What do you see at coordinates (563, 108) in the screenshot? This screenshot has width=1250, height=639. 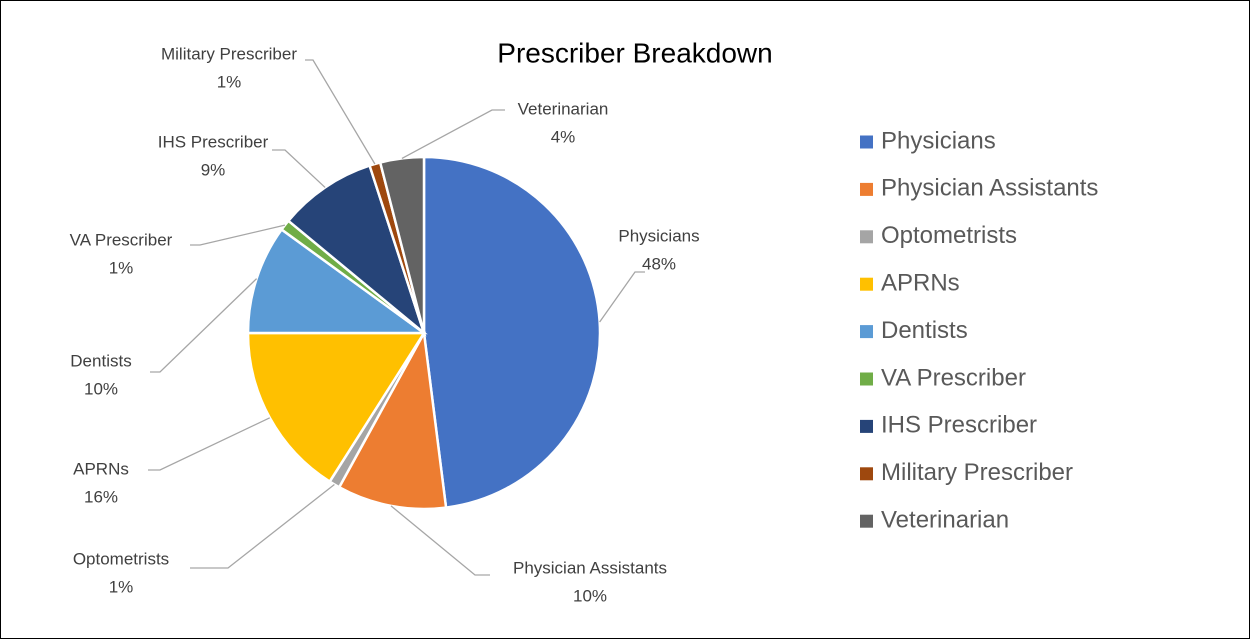 I see `data-label-name: Veterinarian` at bounding box center [563, 108].